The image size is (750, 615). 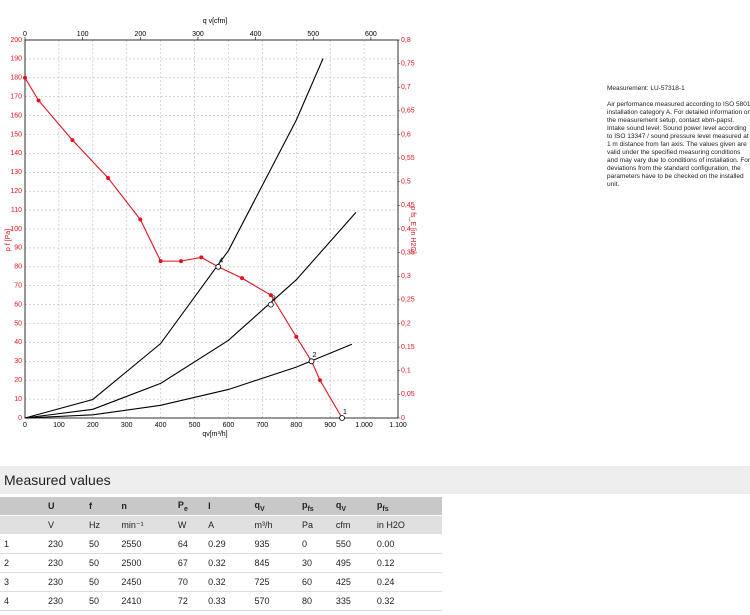 What do you see at coordinates (189, 601) in the screenshot?
I see `data-cell: 72` at bounding box center [189, 601].